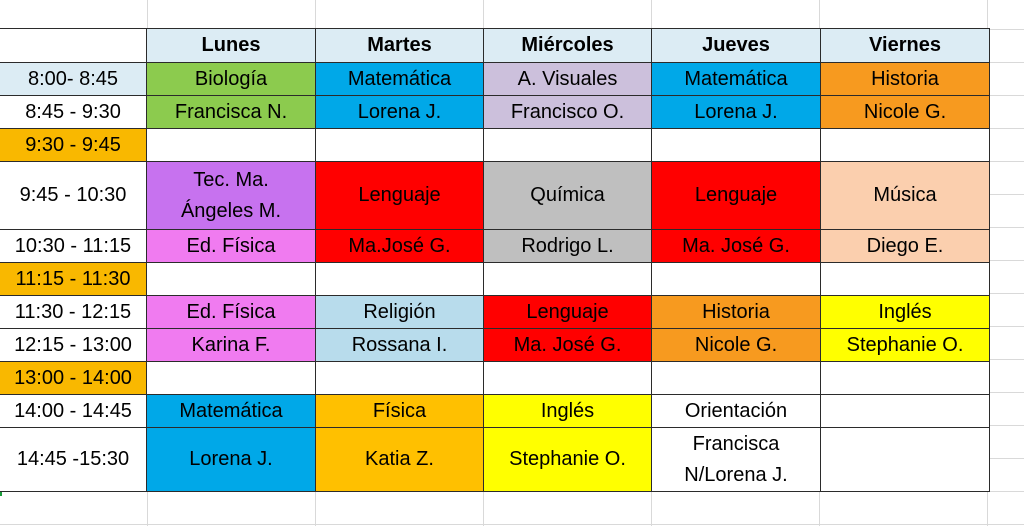 This screenshot has width=1024, height=526. I want to click on time-slot-cell: 8:00- 8:45, so click(73, 79).